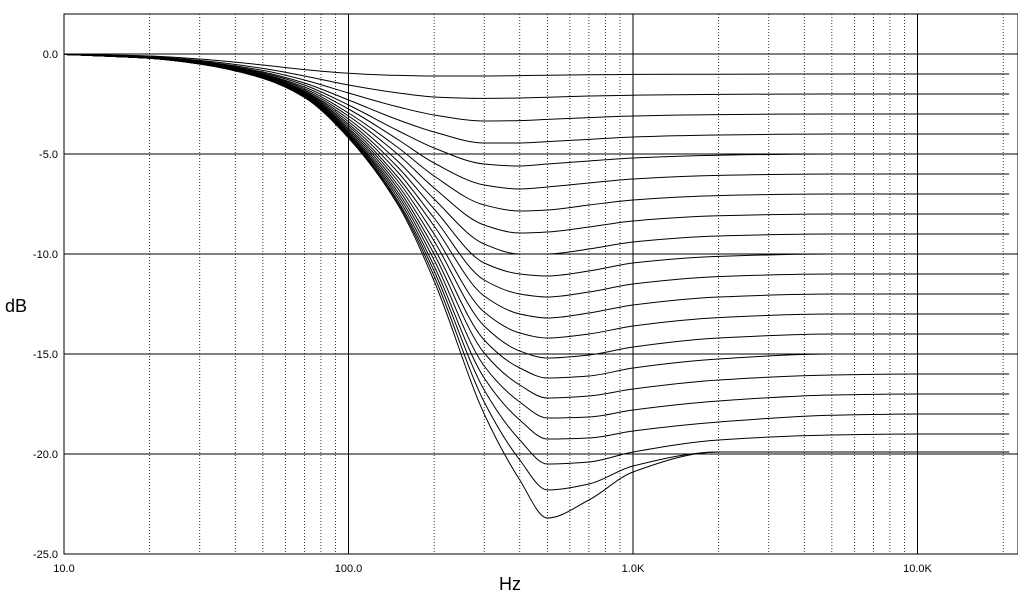 Image resolution: width=1018 pixels, height=597 pixels. I want to click on x-tick-label: 100.0, so click(349, 569).